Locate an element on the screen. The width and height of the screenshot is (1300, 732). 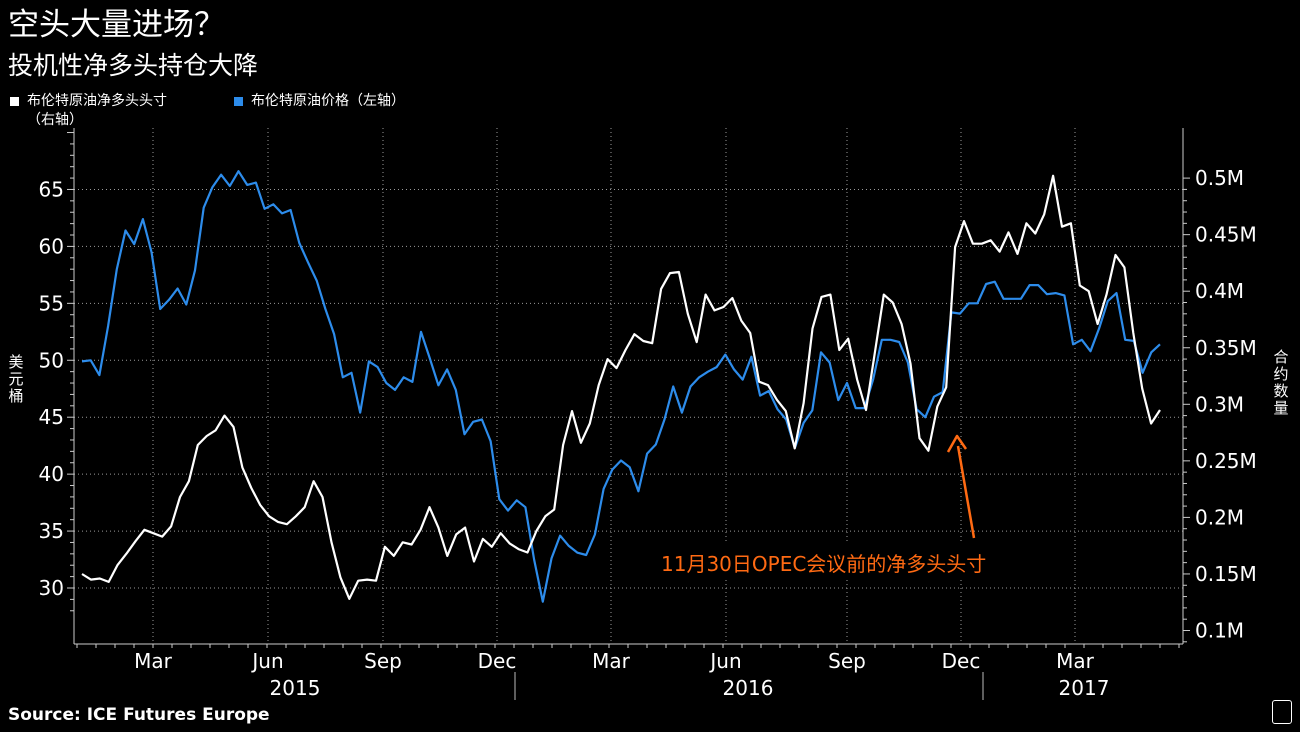
left-tick-label: 55 is located at coordinates (51, 303).